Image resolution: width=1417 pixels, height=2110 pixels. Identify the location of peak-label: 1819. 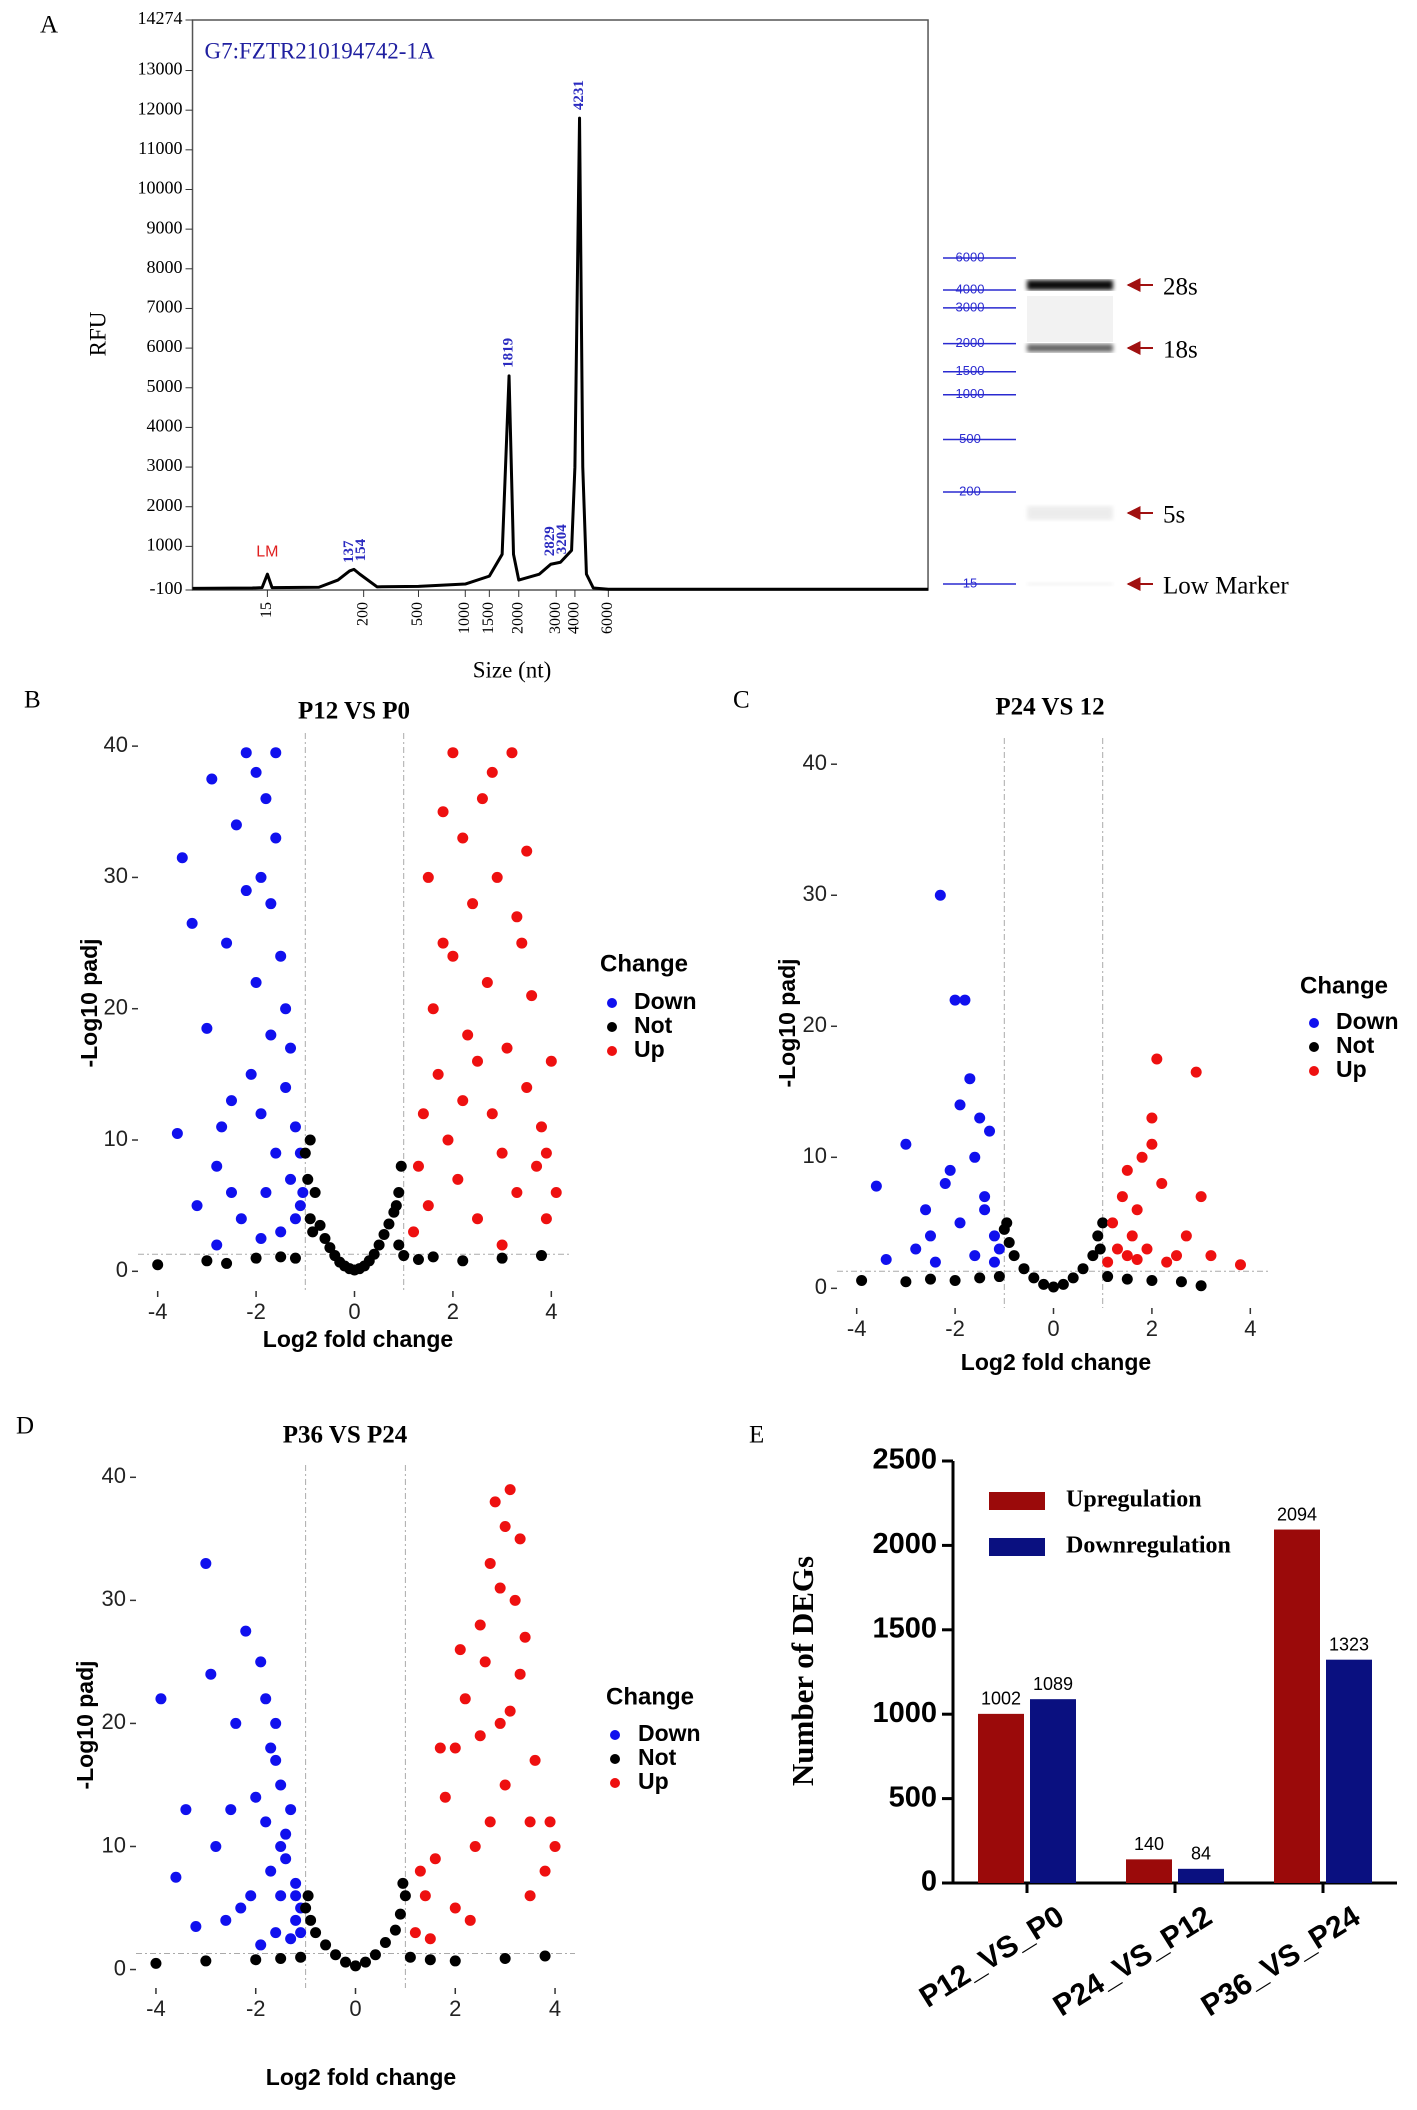
(508, 353).